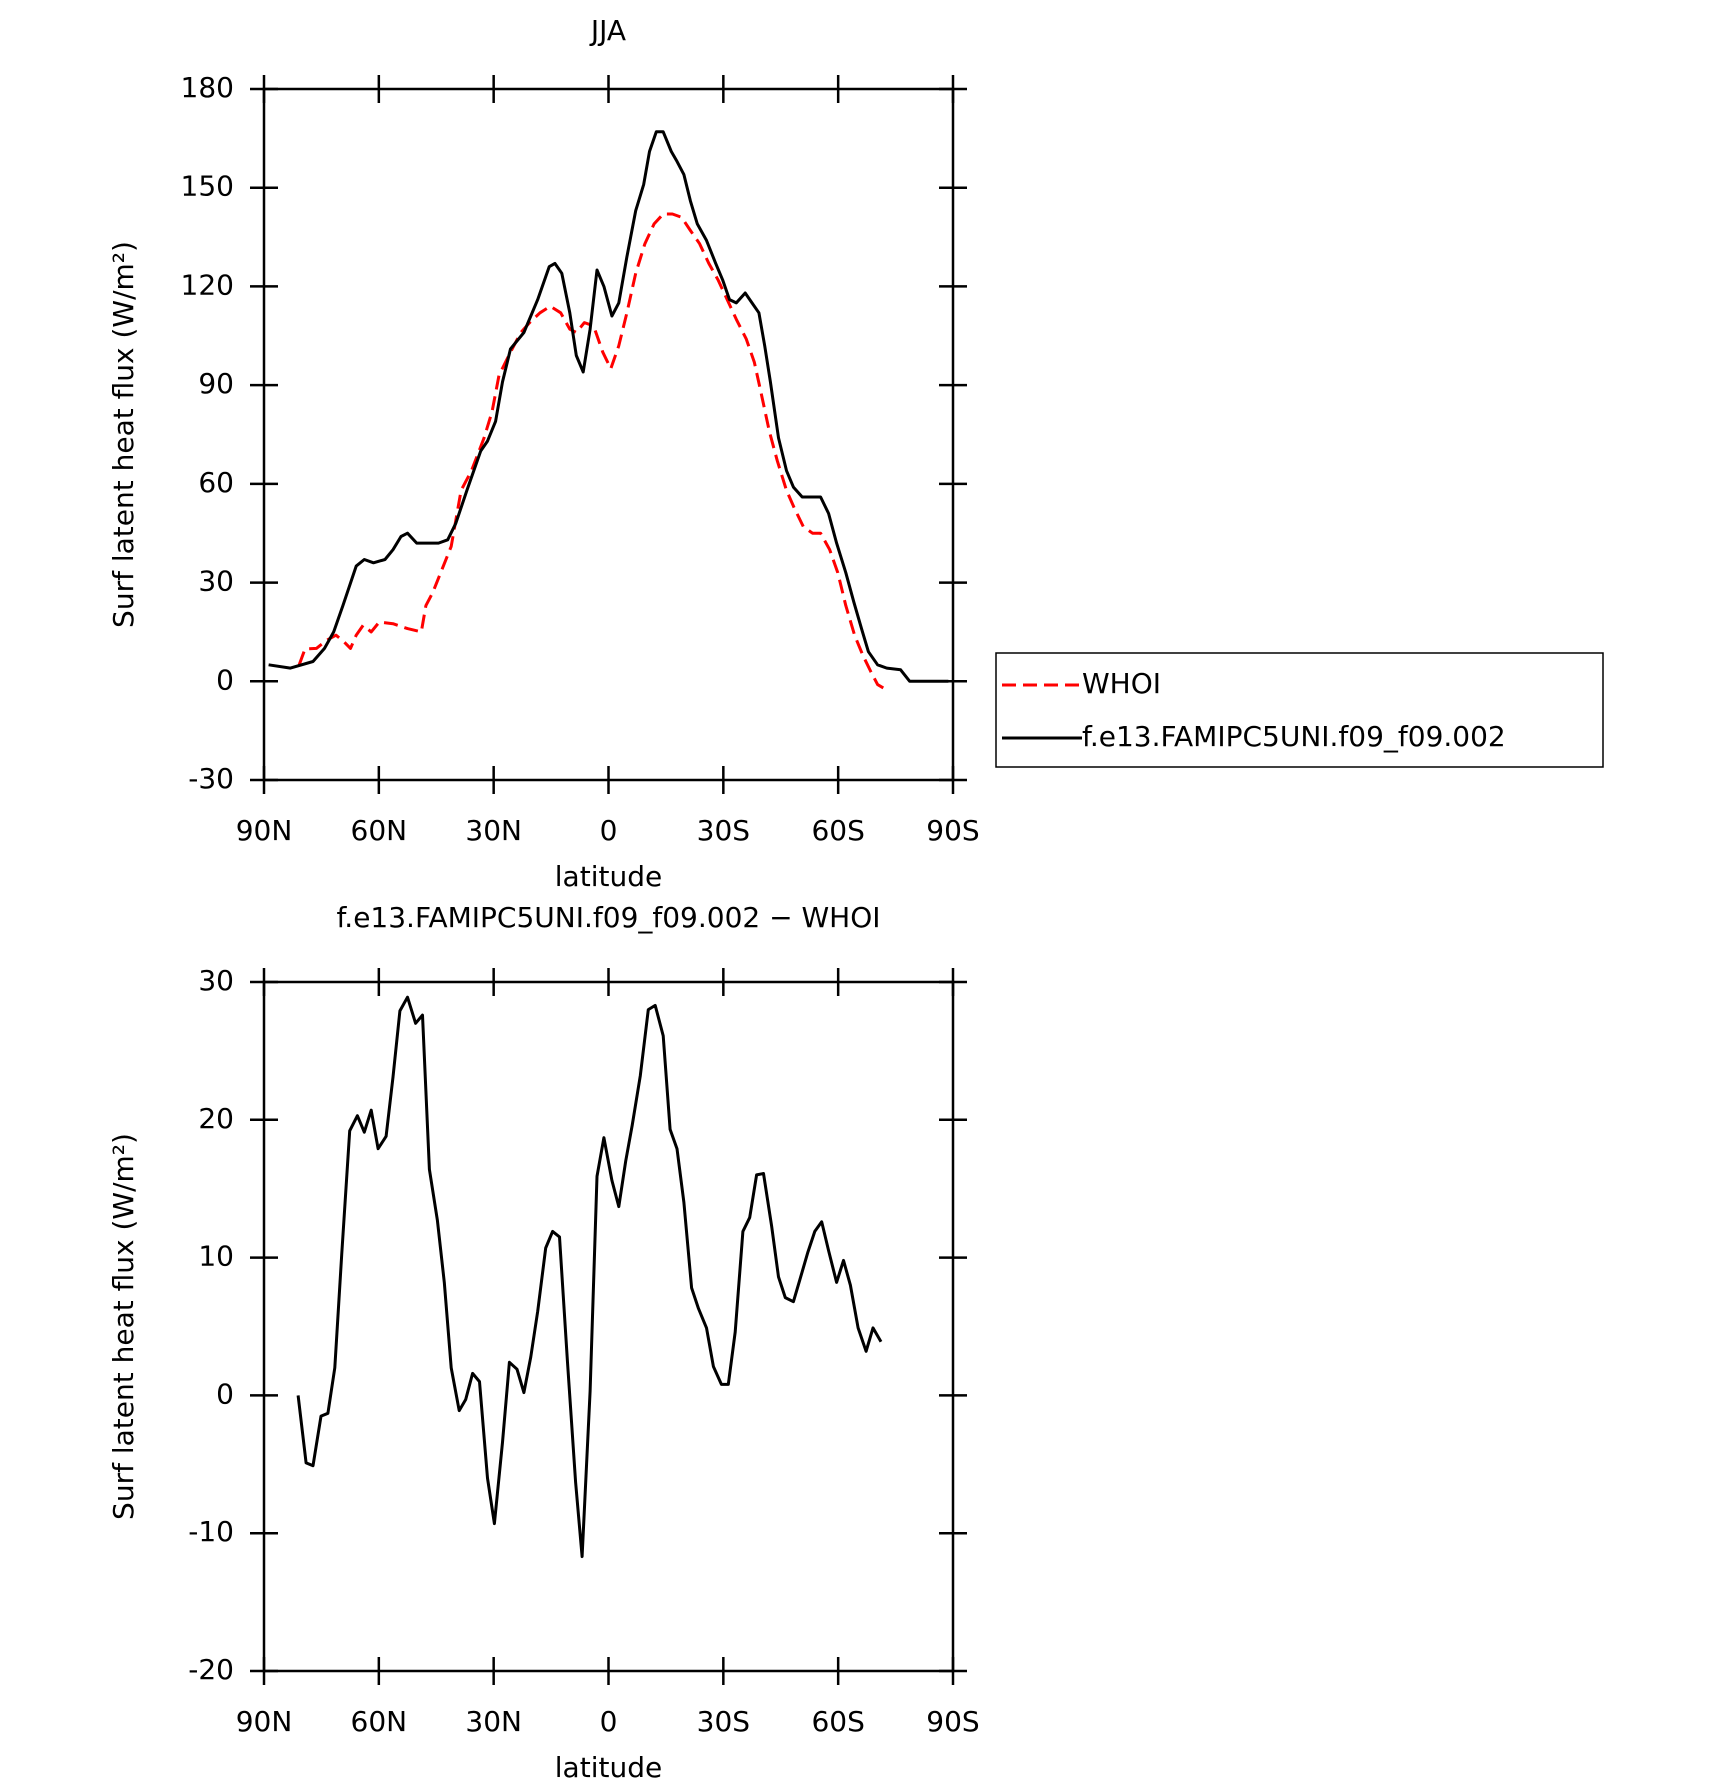 Image resolution: width=1710 pixels, height=1789 pixels. Describe the element at coordinates (207, 186) in the screenshot. I see `y-tick-label: 150` at that location.